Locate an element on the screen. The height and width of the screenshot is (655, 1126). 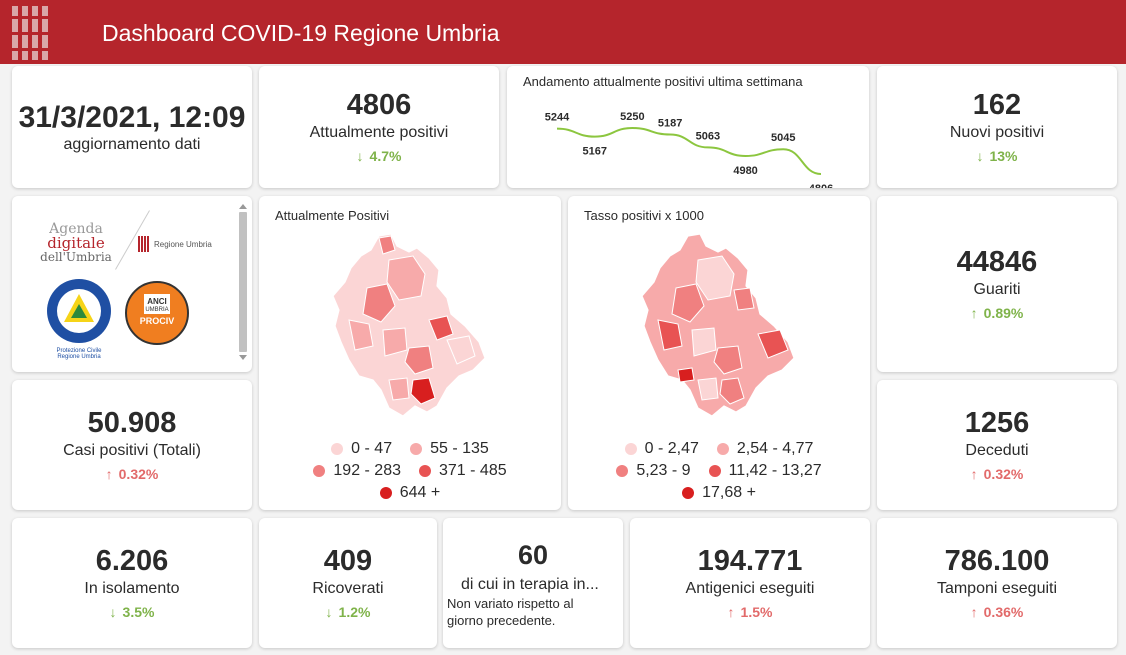
update-card: 31/3/2021, 12:09 aggiornamento dati is located at coordinates (132, 127).